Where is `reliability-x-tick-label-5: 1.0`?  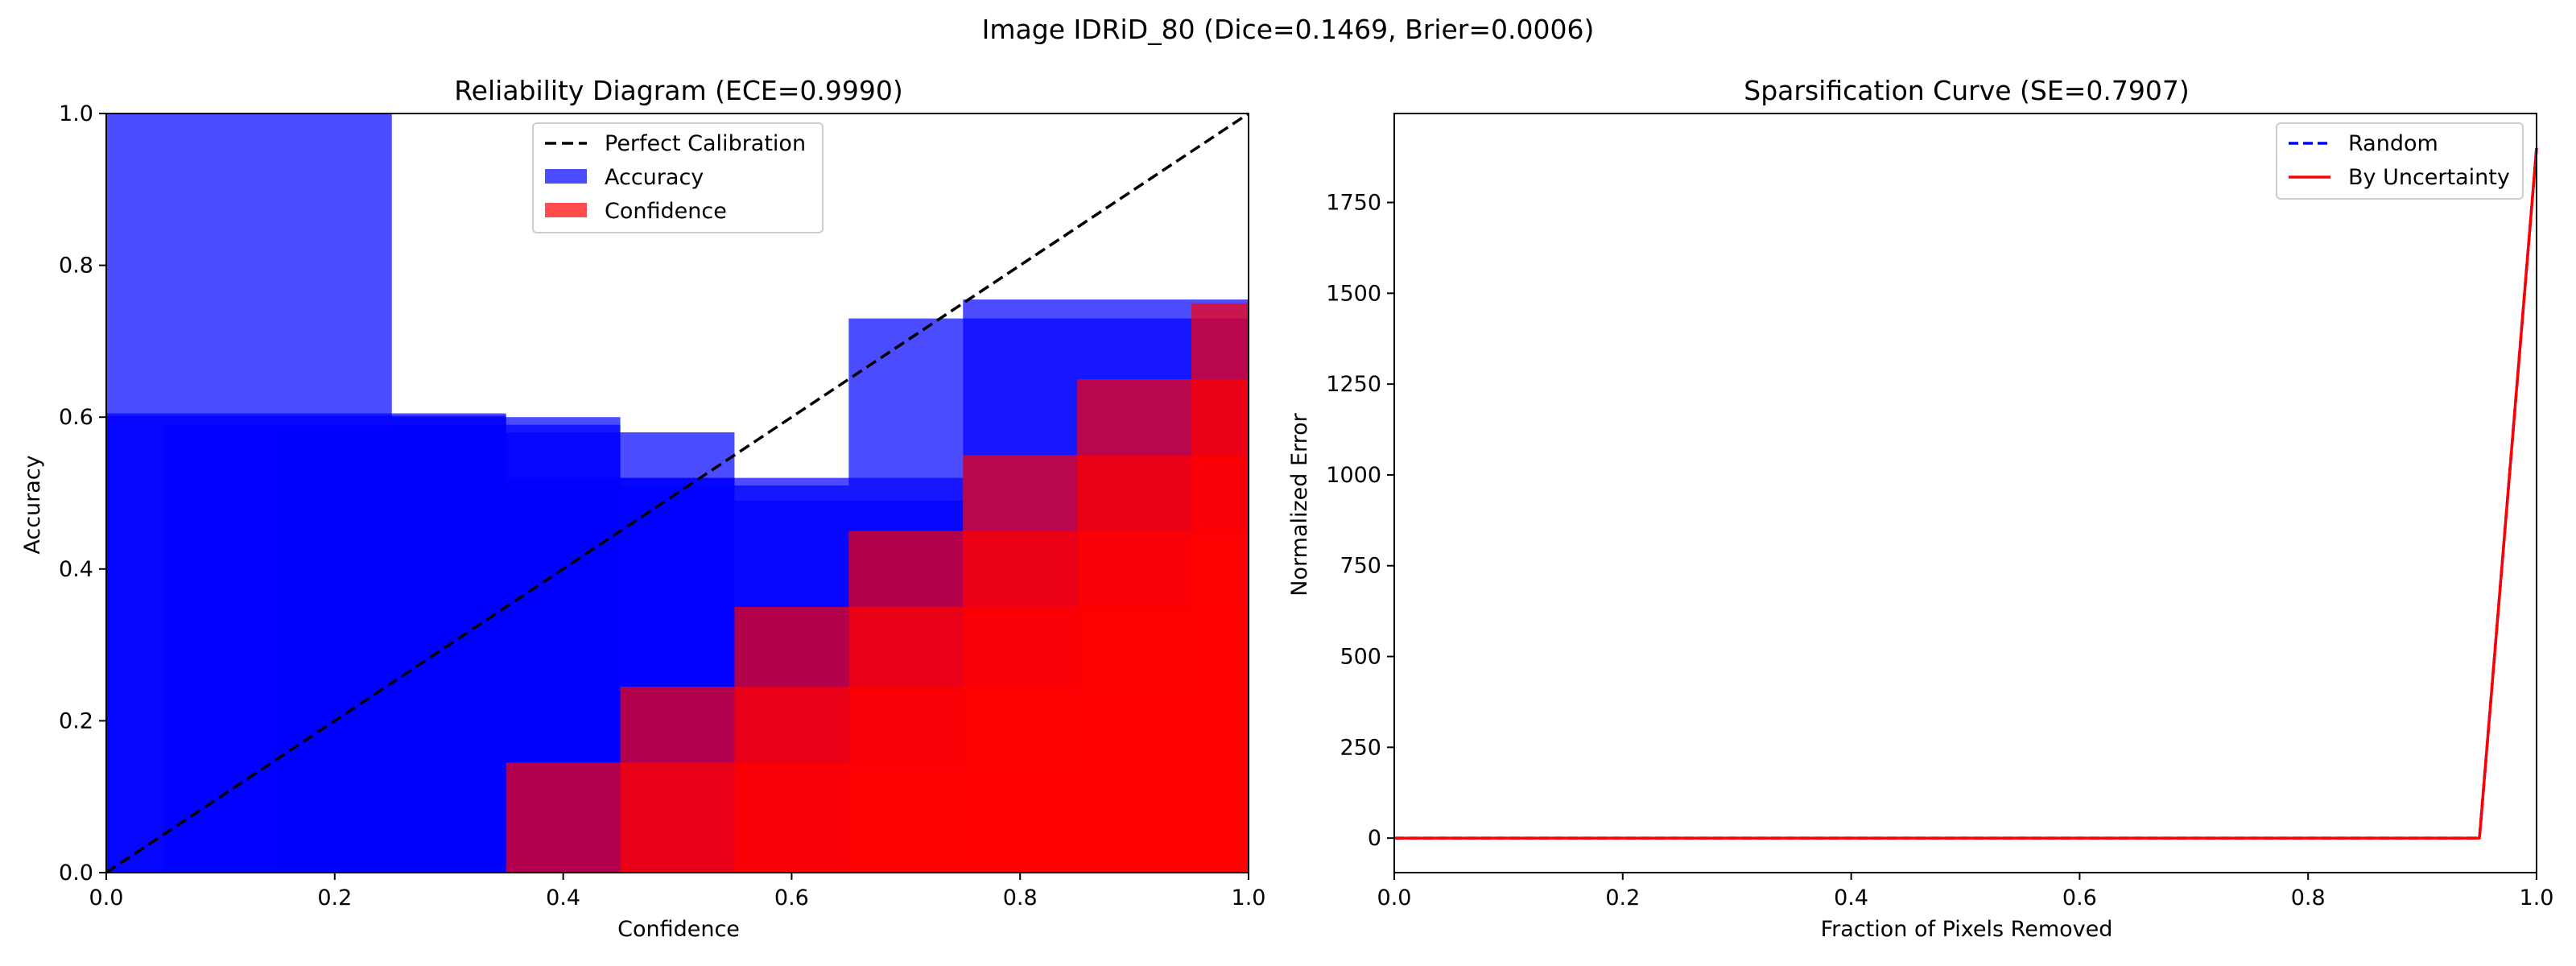 reliability-x-tick-label-5: 1.0 is located at coordinates (1249, 898).